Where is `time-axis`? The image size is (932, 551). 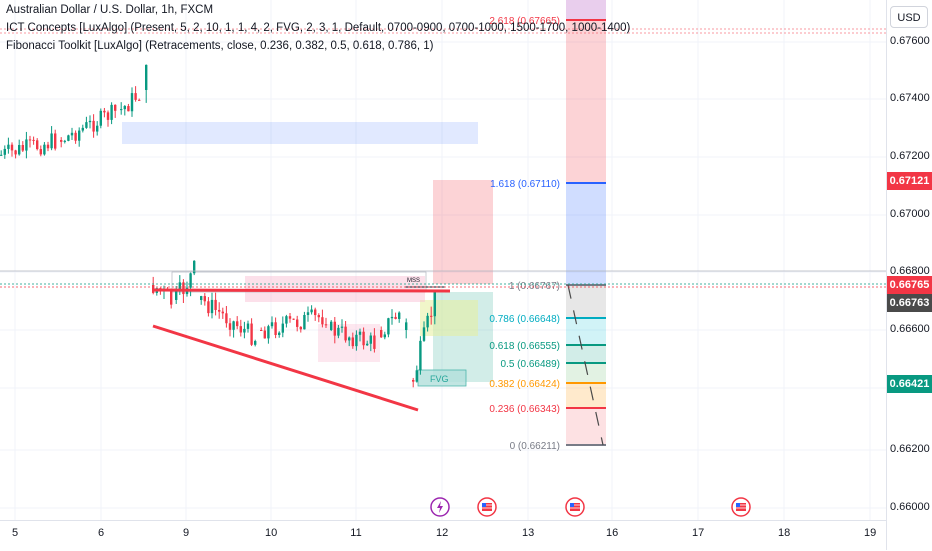 time-axis is located at coordinates (443, 535).